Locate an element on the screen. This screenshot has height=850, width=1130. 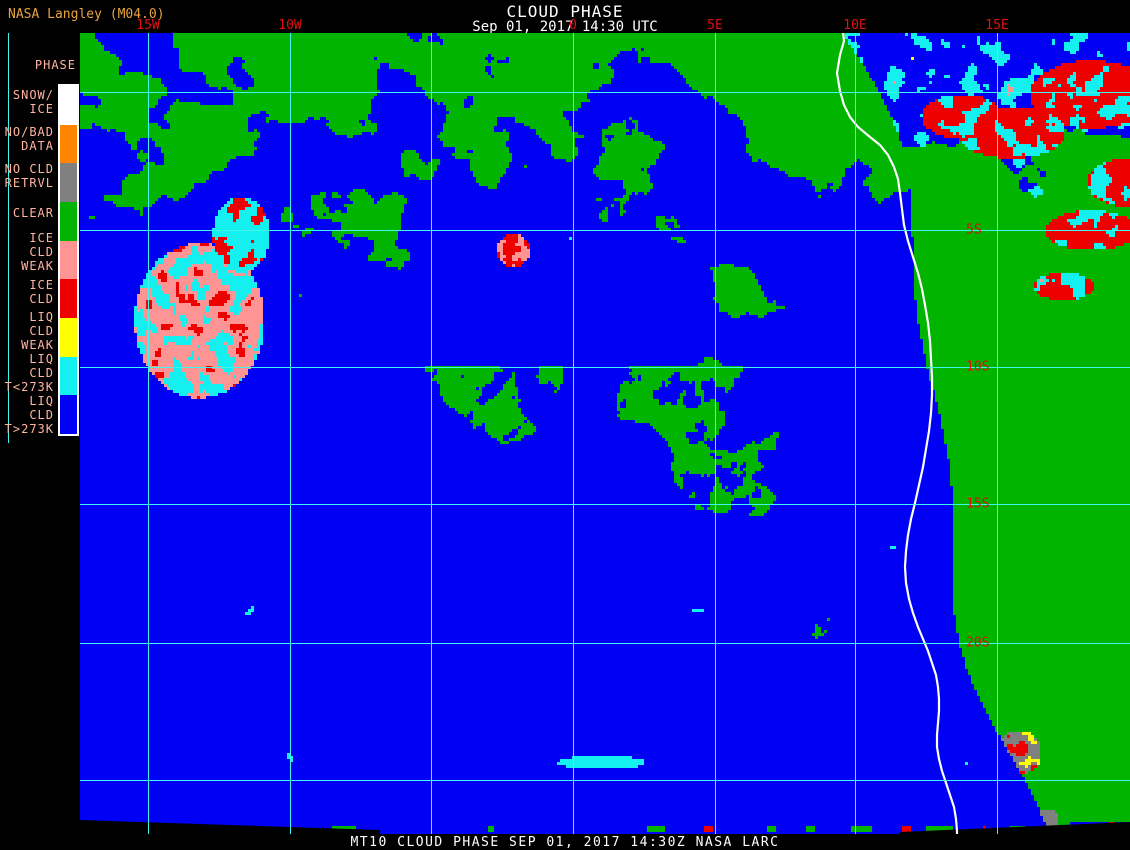
legend-item-sublabel: RETRVL is located at coordinates (29, 182).